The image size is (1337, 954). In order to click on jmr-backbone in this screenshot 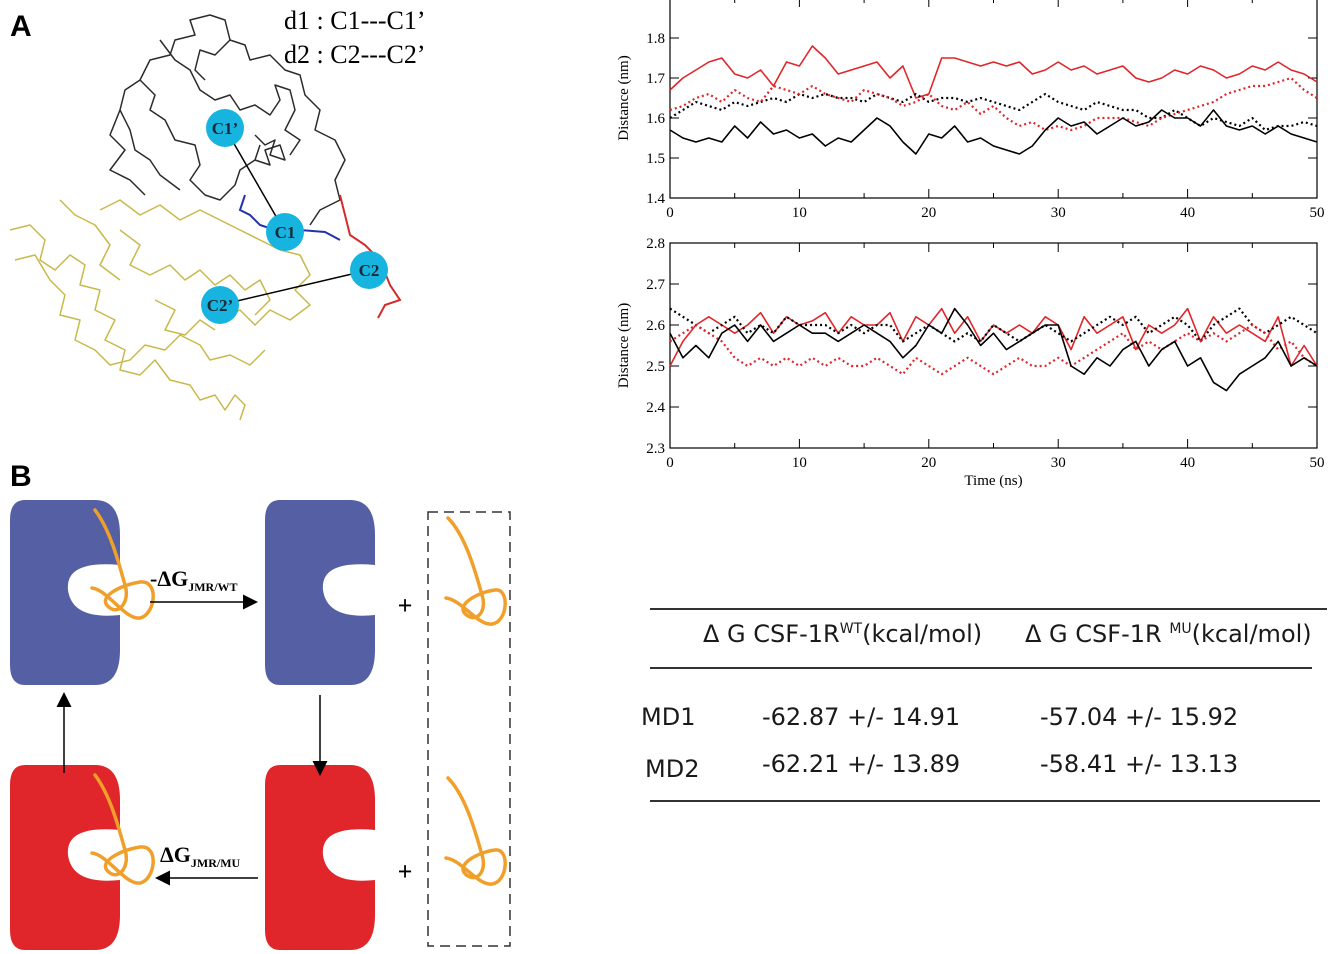, I will do `click(160, 310)`.